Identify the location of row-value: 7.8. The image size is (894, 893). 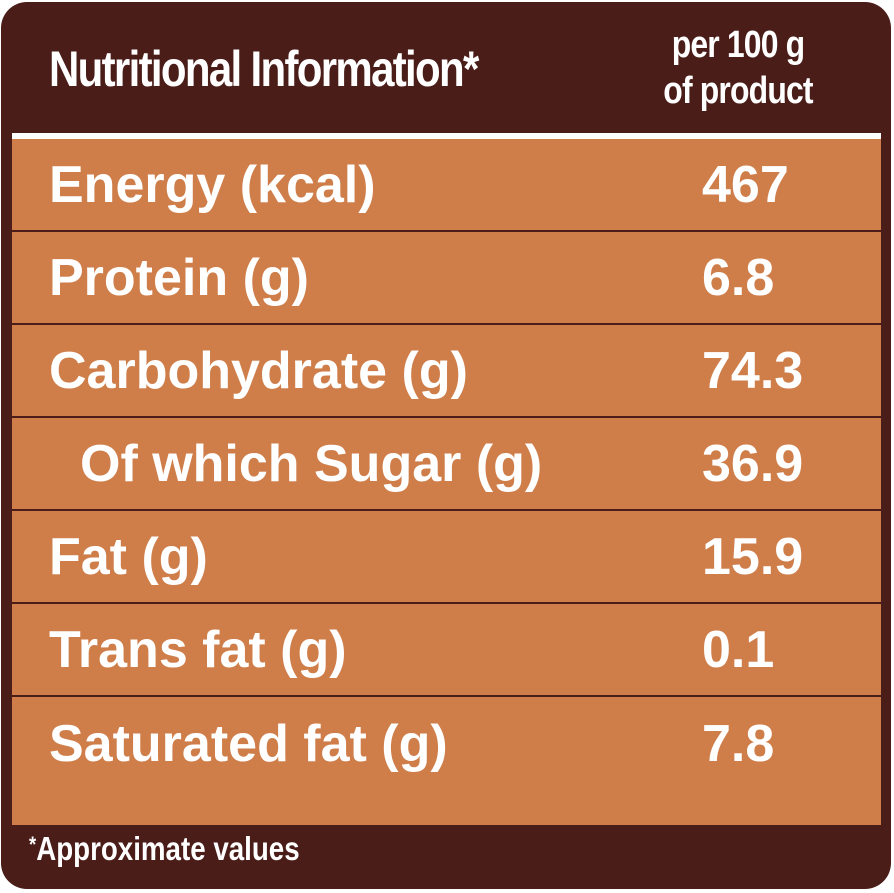
(738, 743).